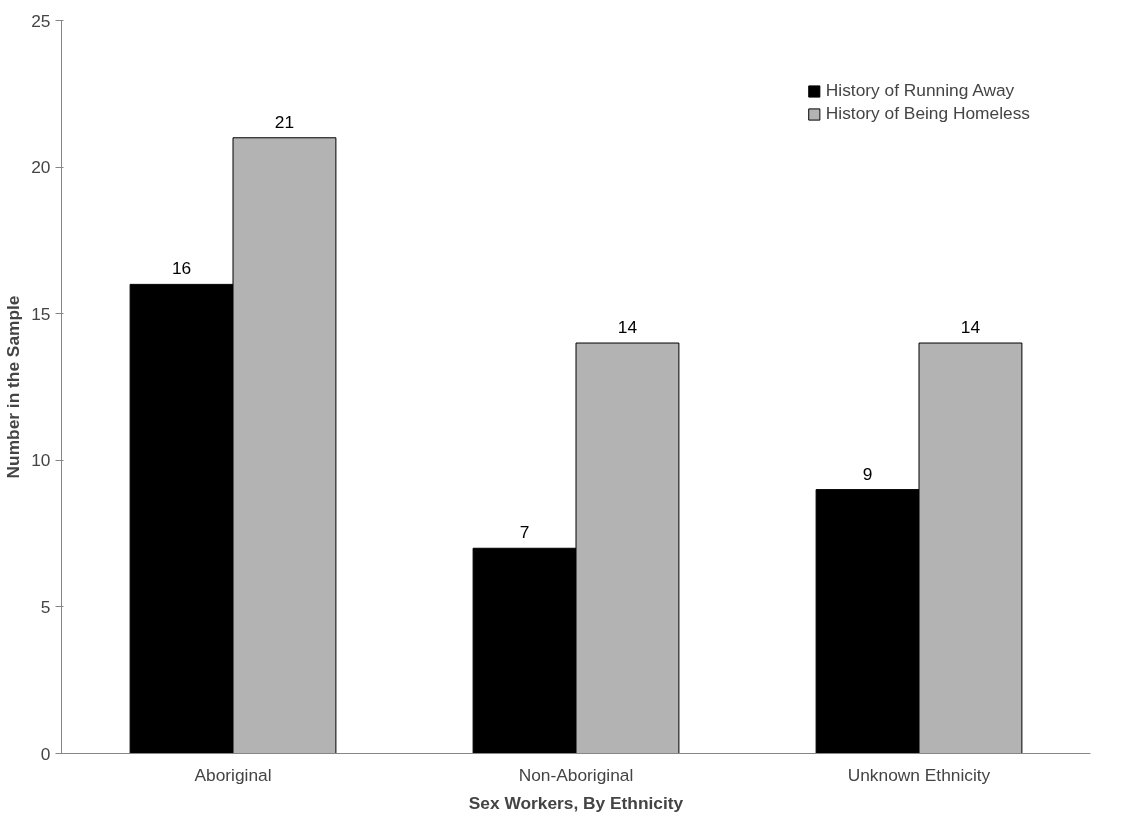 Image resolution: width=1131 pixels, height=825 pixels. Describe the element at coordinates (576, 774) in the screenshot. I see `x-tick-label: Non-Aboriginal` at that location.